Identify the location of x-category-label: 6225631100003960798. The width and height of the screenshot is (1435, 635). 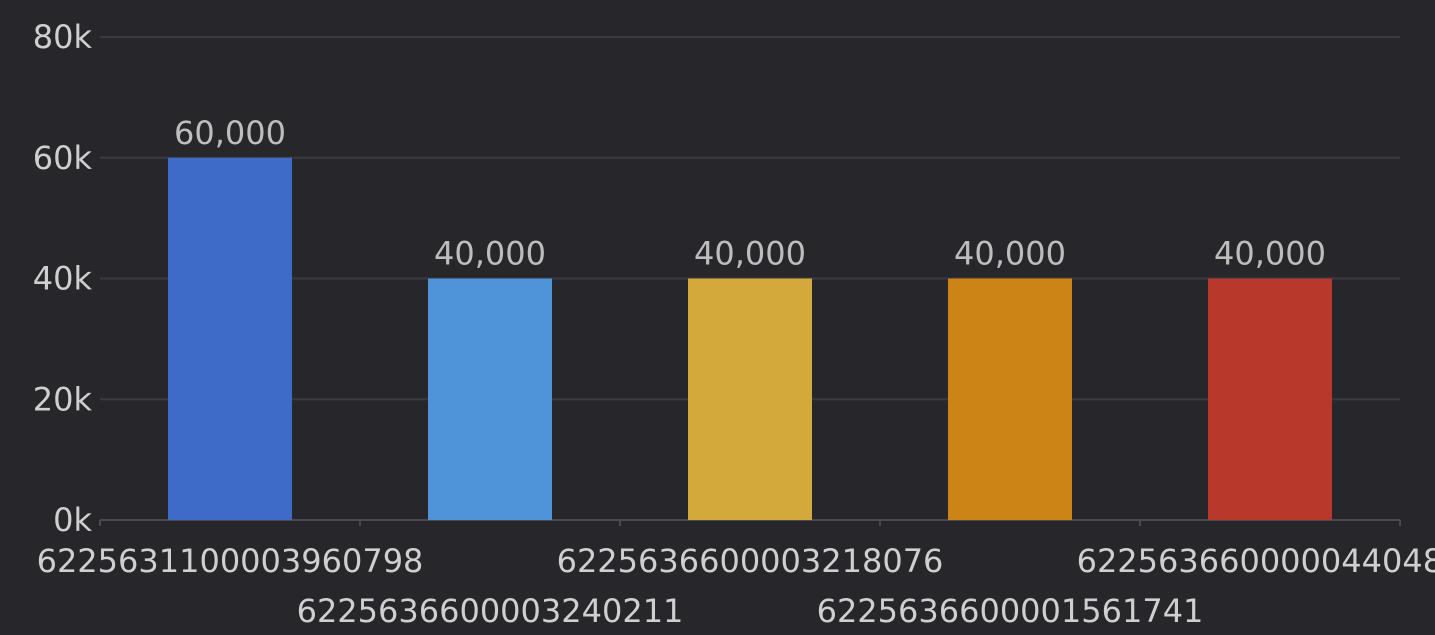
(230, 561).